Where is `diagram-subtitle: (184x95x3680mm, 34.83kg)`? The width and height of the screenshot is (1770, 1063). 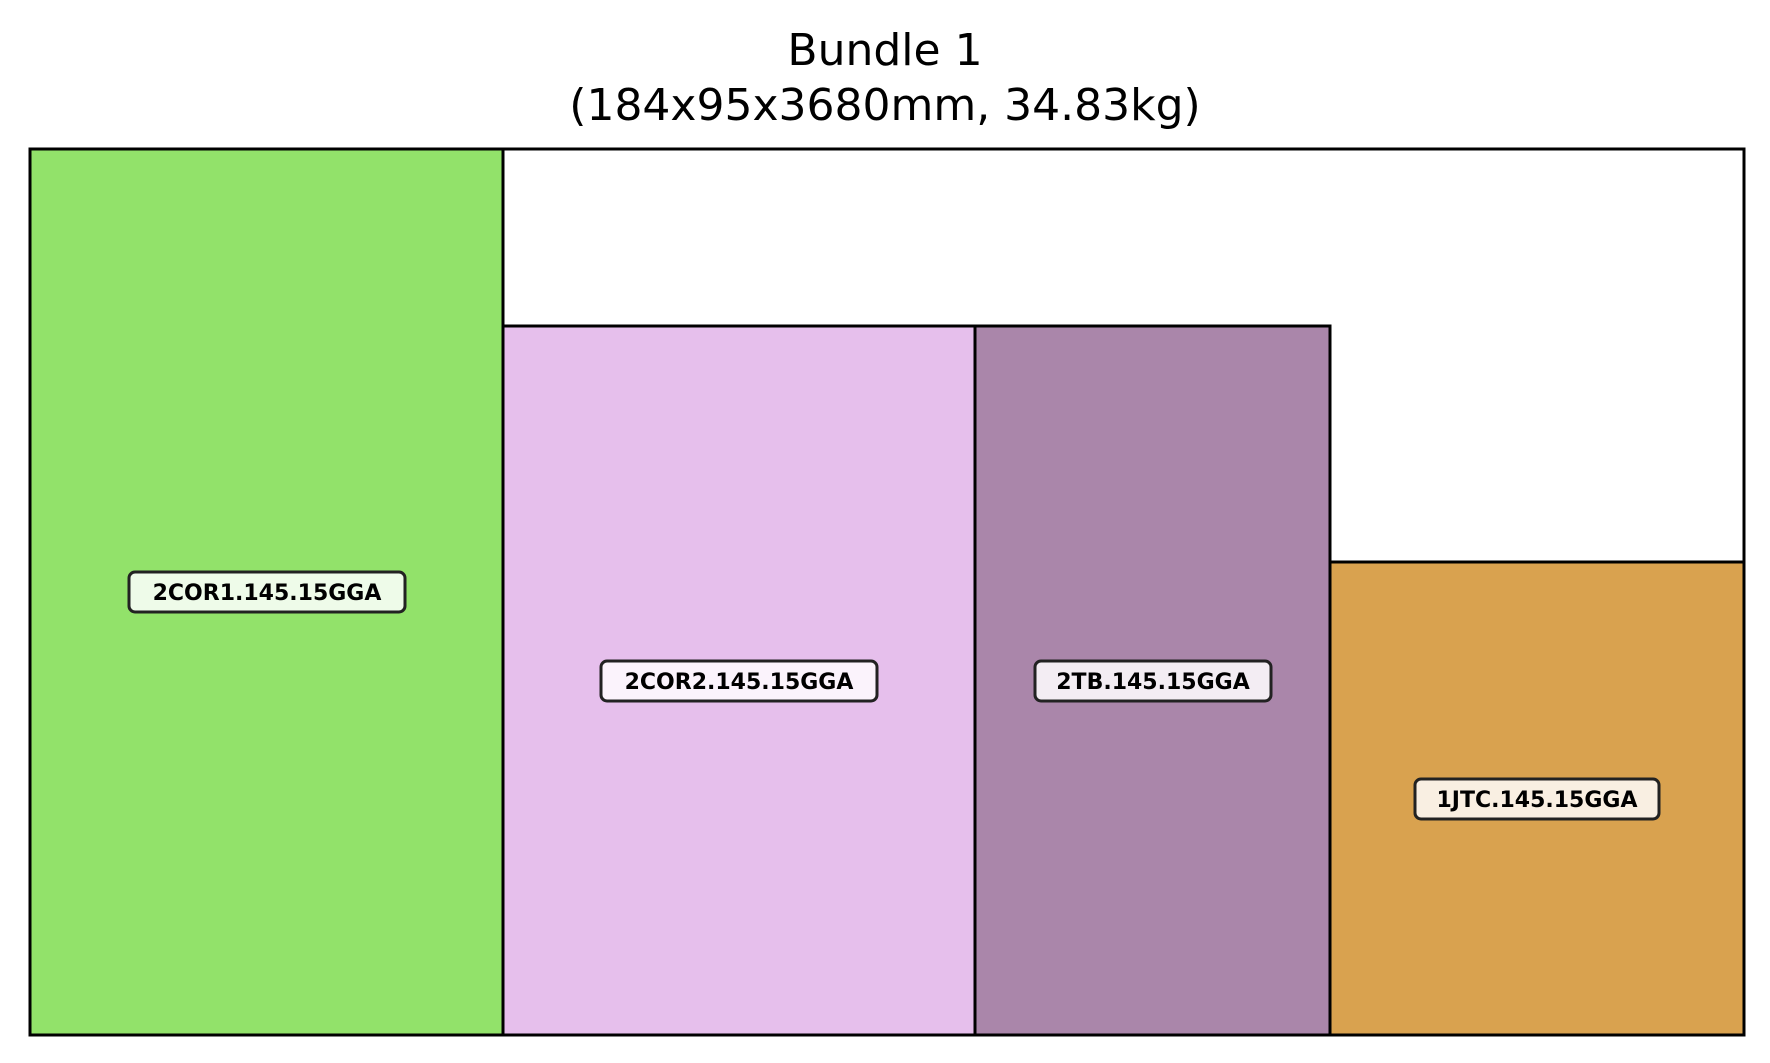 diagram-subtitle: (184x95x3680mm, 34.83kg) is located at coordinates (885, 105).